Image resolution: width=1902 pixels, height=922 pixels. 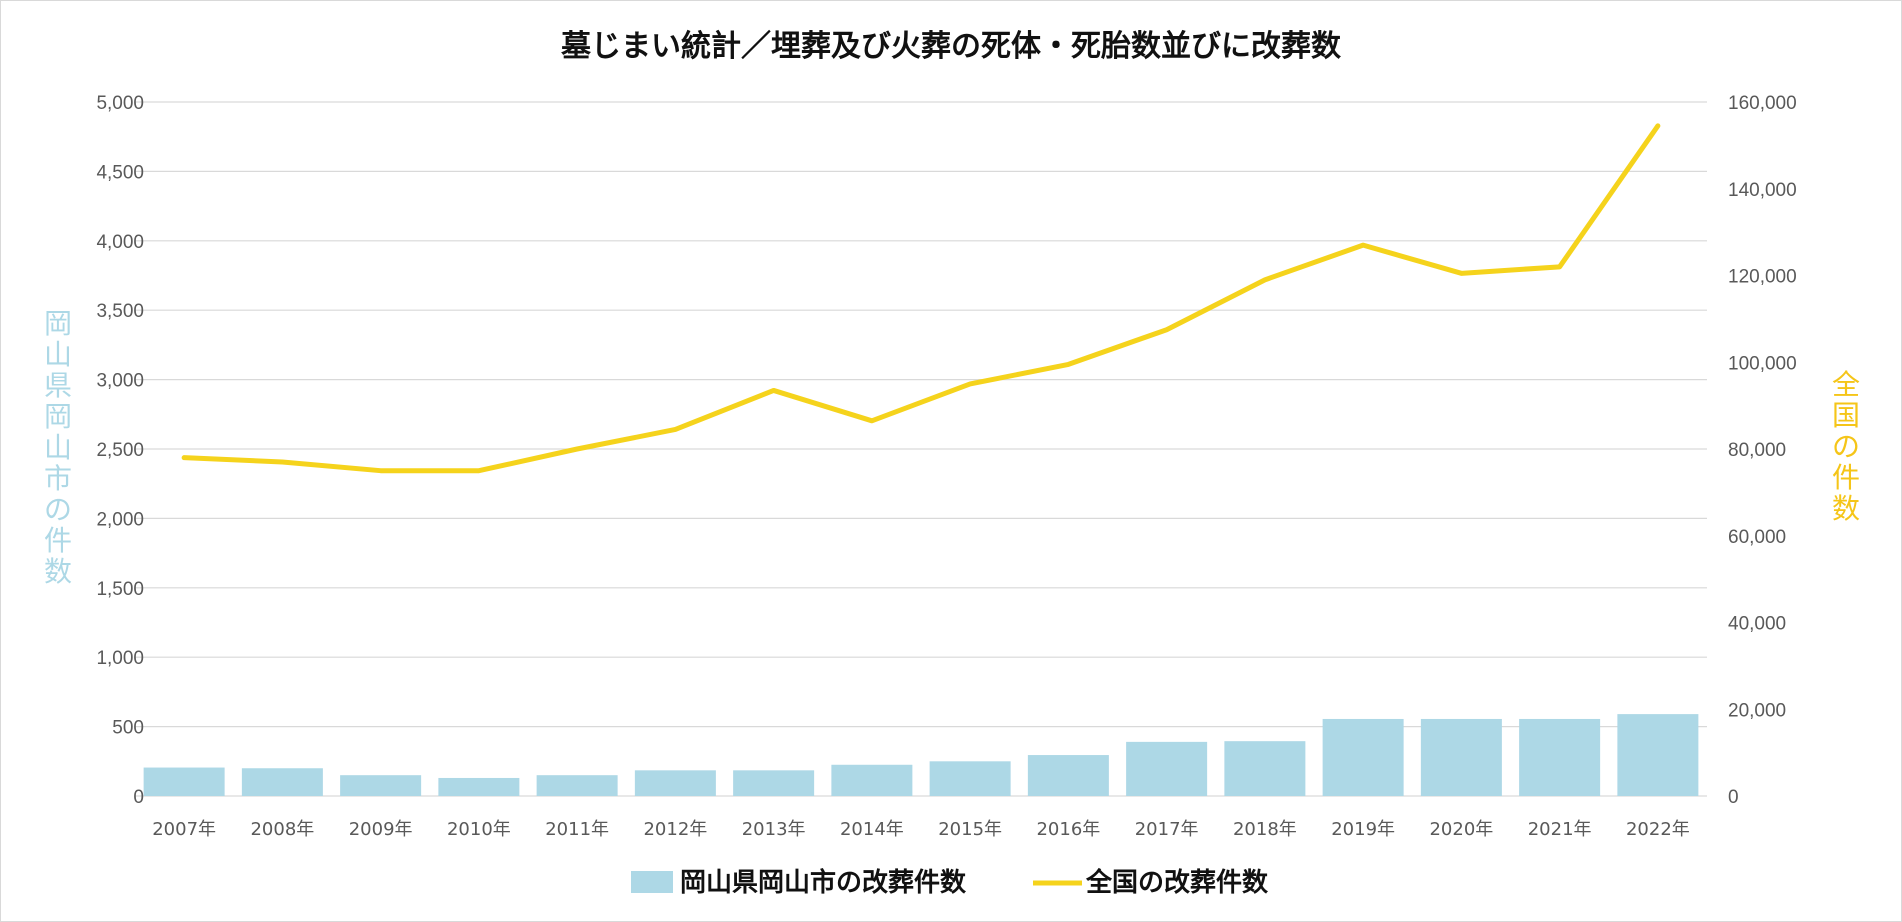 What do you see at coordinates (1068, 829) in the screenshot?
I see `x-tick-label: 2016年` at bounding box center [1068, 829].